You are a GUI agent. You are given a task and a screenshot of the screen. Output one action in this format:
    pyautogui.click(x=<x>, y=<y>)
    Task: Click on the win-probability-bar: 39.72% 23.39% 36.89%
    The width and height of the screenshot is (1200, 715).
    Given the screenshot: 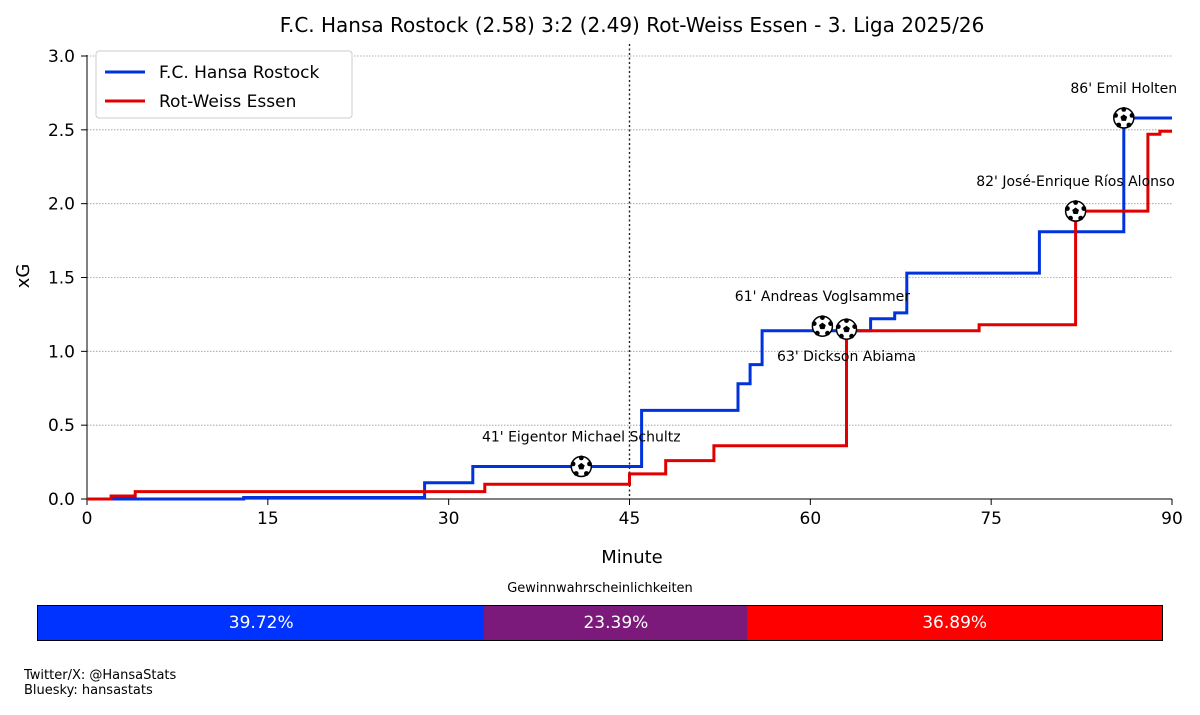 What is the action you would take?
    pyautogui.click(x=600, y=623)
    